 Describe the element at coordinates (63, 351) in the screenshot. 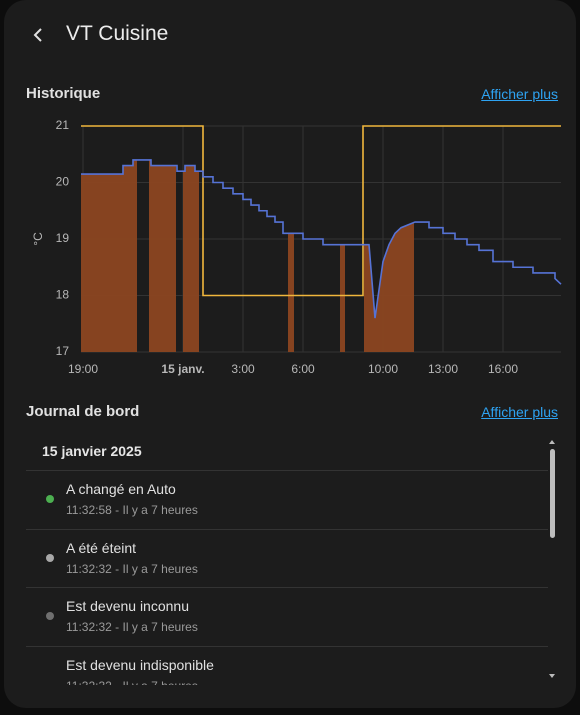

I see `y-tick-label: 17` at that location.